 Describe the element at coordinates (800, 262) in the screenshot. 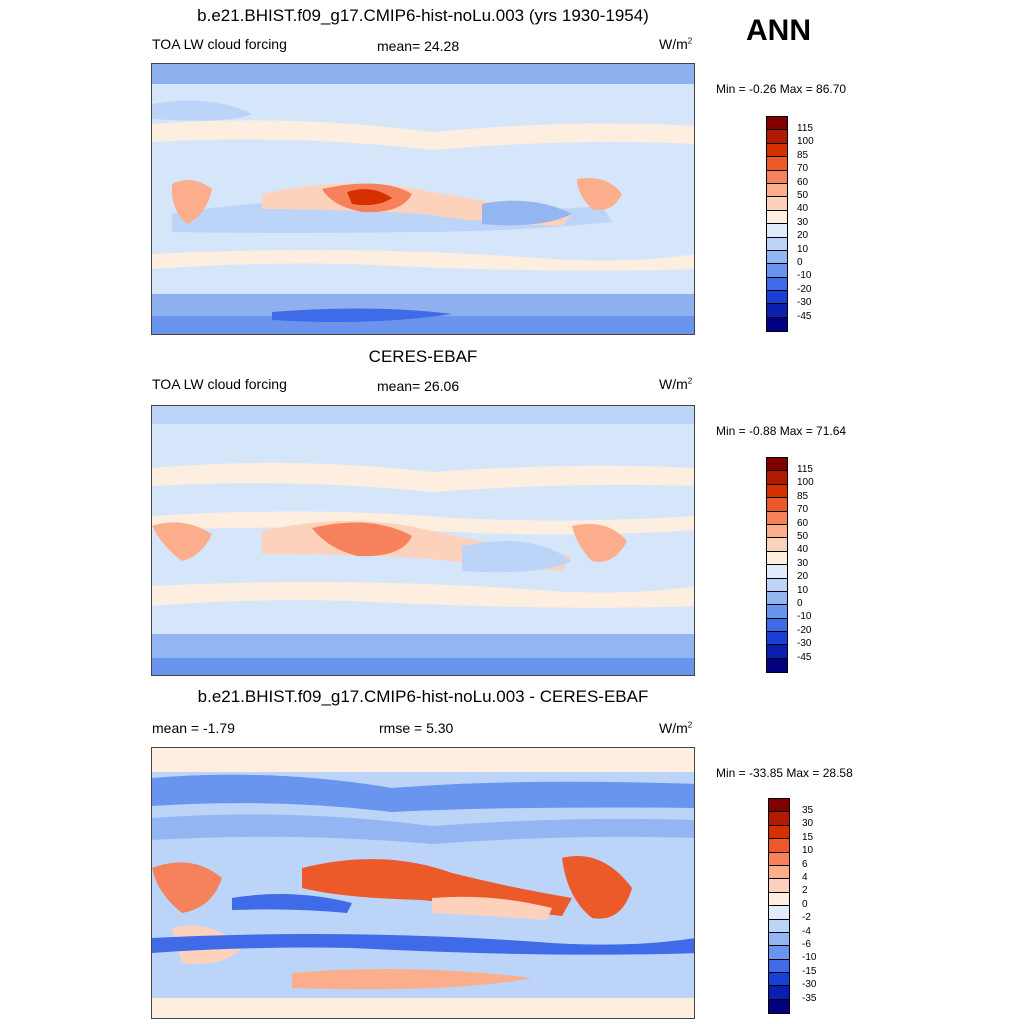

I see `panel-1-tick: 0` at that location.